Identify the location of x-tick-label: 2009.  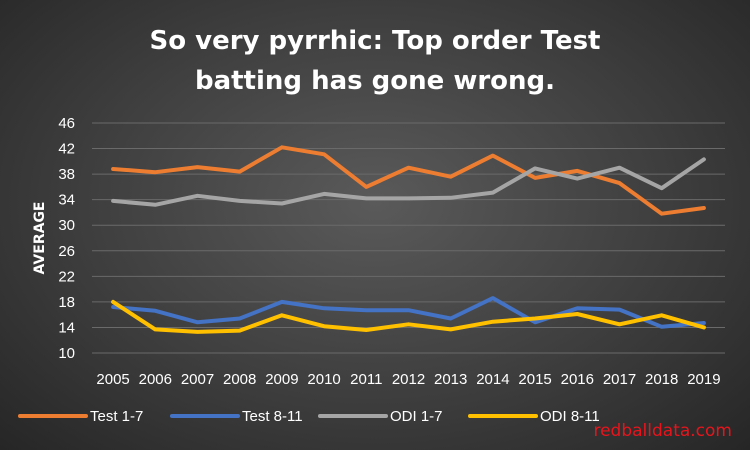
(281, 379).